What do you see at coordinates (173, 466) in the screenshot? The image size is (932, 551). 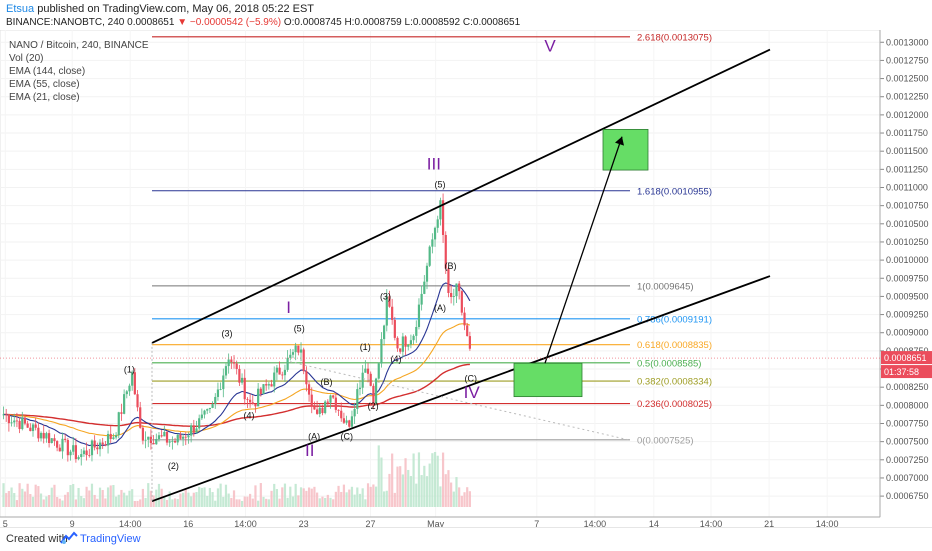 I see `wave-label: (2)` at bounding box center [173, 466].